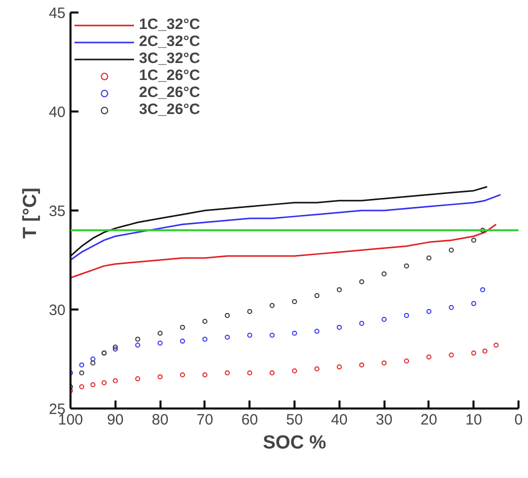 Image resolution: width=528 pixels, height=478 pixels. I want to click on x-tick-label: 80, so click(160, 420).